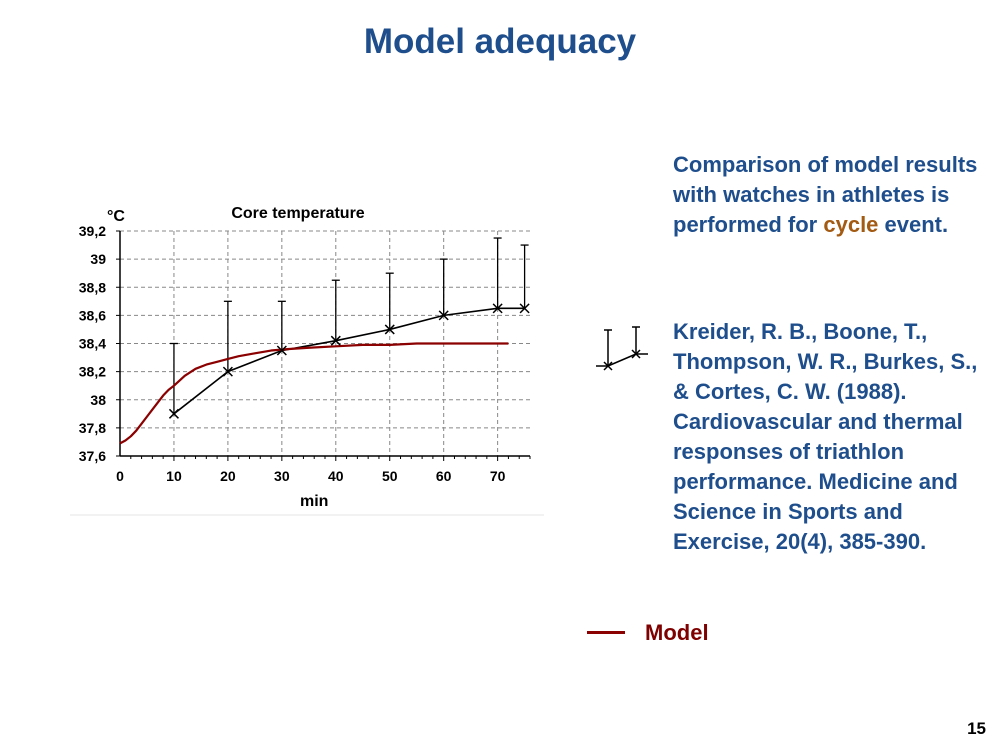  I want to click on x-tick-label: 10, so click(174, 476).